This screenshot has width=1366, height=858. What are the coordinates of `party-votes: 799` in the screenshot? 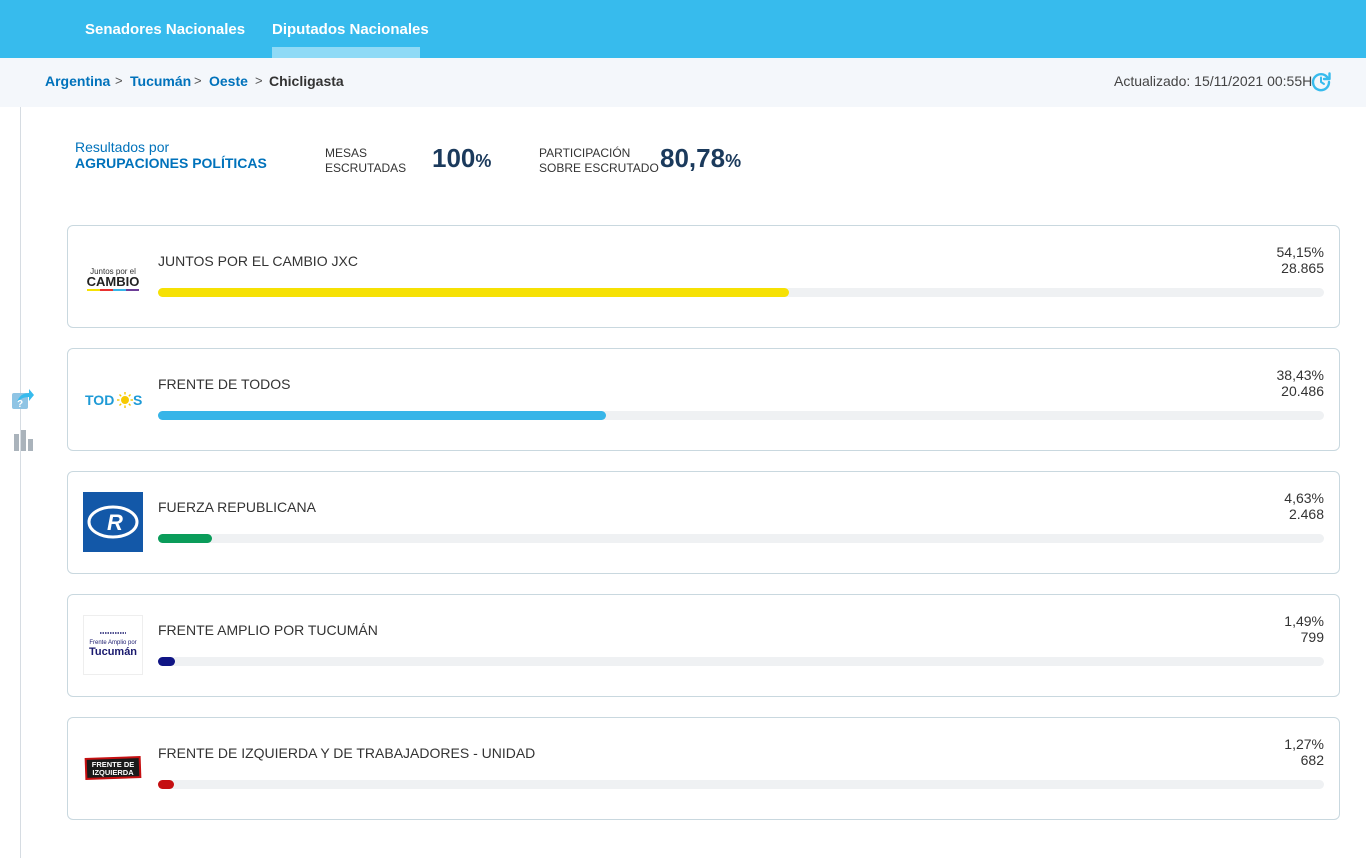 It's located at (1312, 637).